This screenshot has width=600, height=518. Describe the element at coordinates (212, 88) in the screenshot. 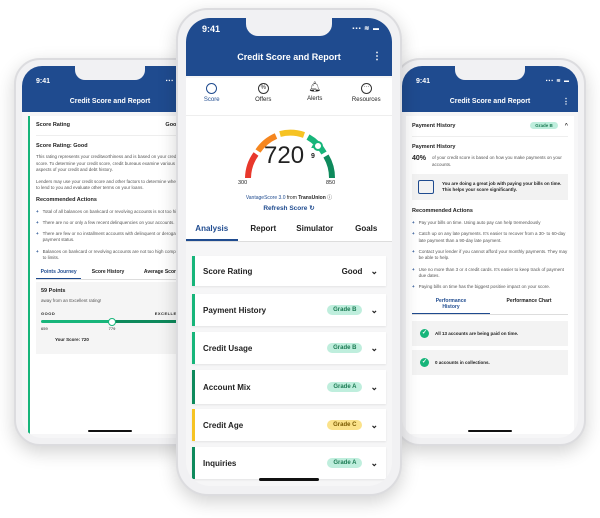

I see `score-icon` at that location.